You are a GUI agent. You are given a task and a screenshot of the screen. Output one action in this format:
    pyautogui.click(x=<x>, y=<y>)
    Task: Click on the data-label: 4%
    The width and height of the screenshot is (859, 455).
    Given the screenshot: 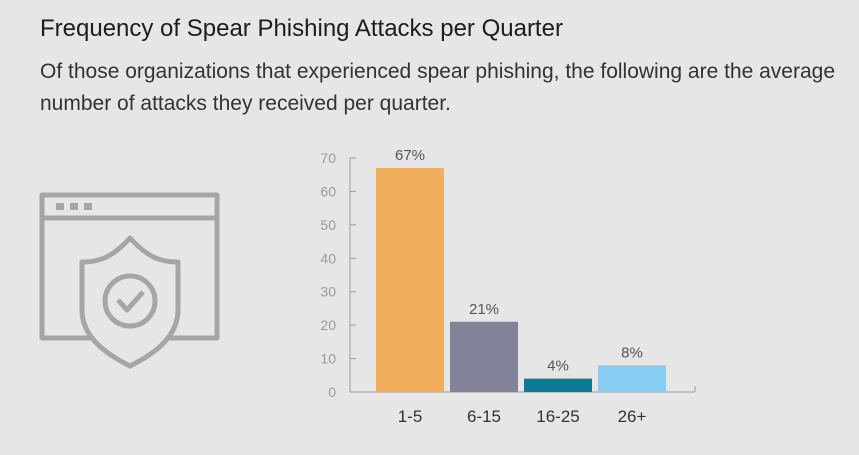 What is the action you would take?
    pyautogui.click(x=558, y=366)
    